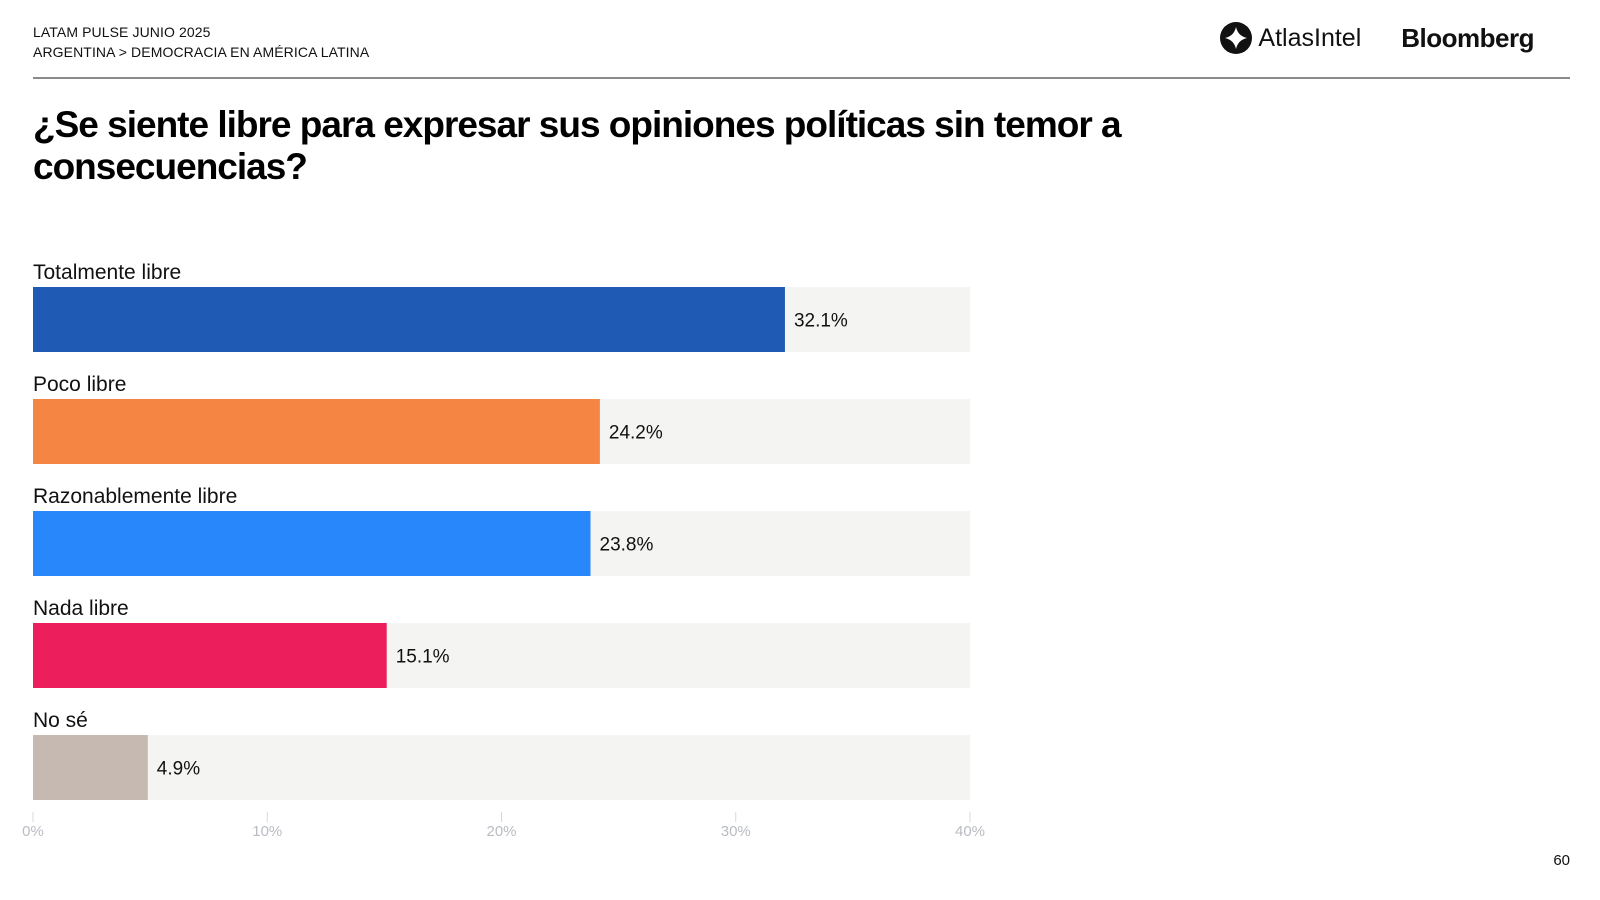  I want to click on page-number: 60, so click(1561, 860).